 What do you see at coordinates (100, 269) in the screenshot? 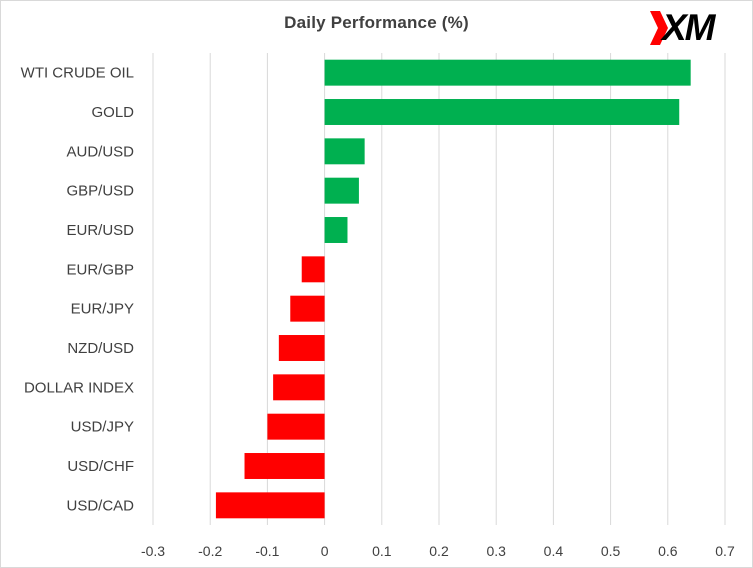
I see `category-label: EUR/GBP` at bounding box center [100, 269].